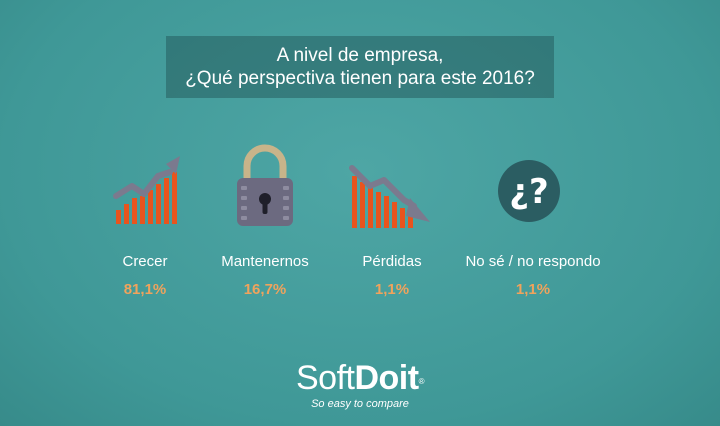  Describe the element at coordinates (146, 190) in the screenshot. I see `growth-chart-icon` at that location.